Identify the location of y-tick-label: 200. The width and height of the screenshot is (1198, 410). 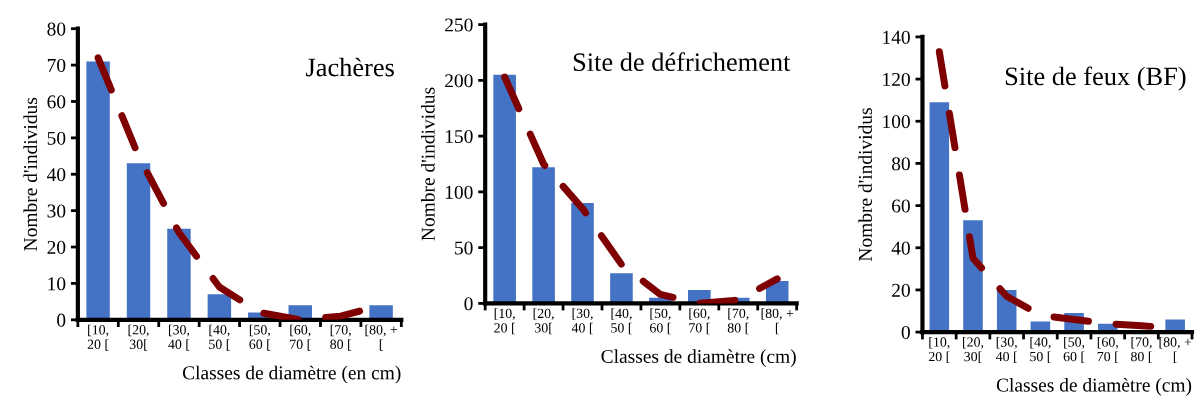
(459, 81).